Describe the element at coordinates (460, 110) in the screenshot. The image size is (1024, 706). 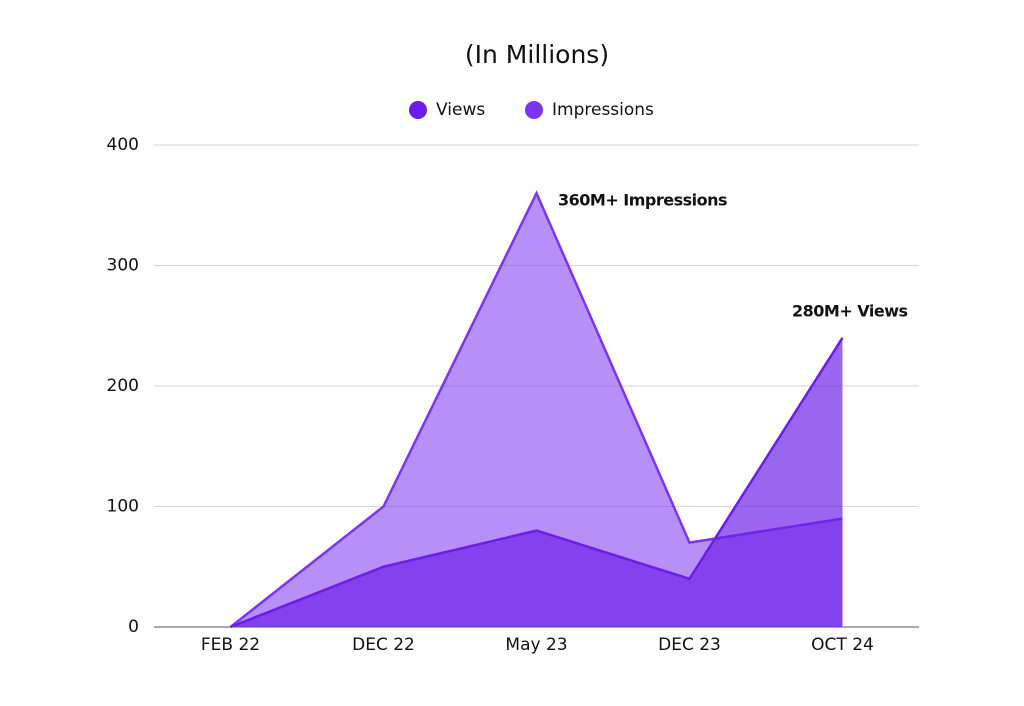
I see `legend-label: Views` at that location.